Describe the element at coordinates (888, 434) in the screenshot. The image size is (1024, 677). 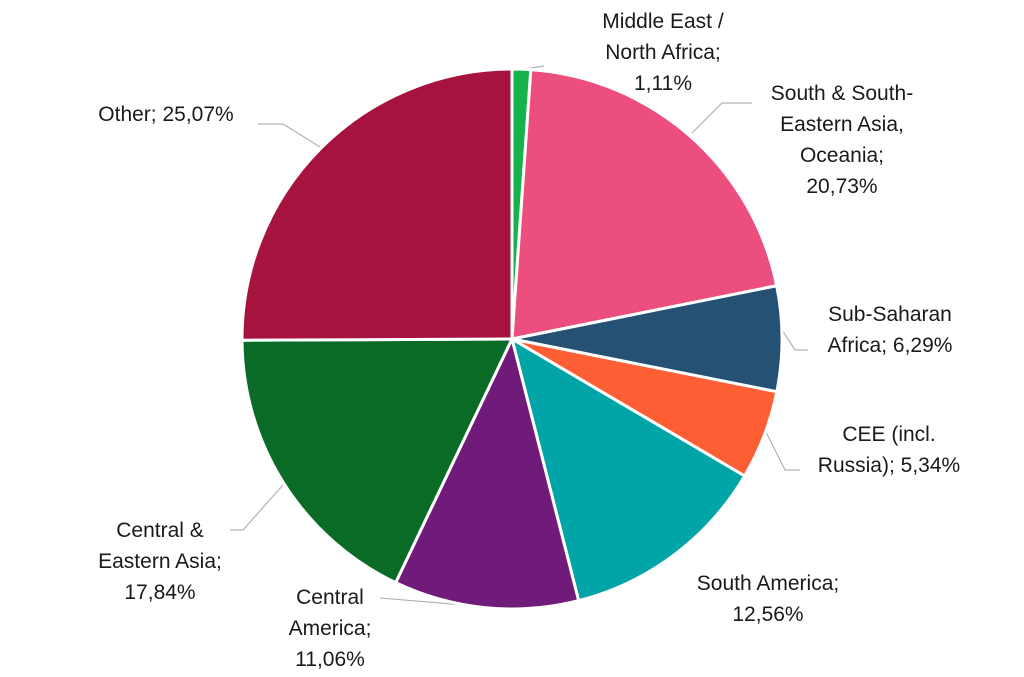
I see `slice-label-line: CEE (incl.` at that location.